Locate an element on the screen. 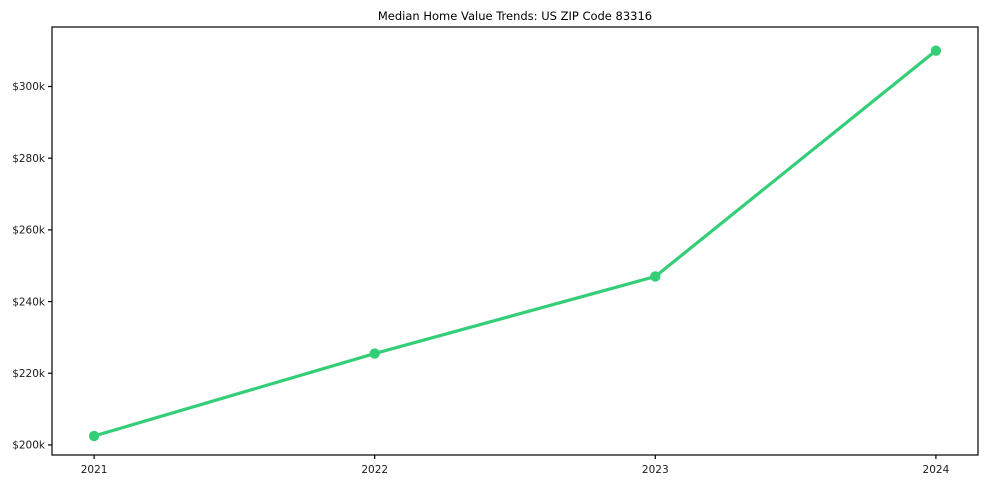 This screenshot has width=990, height=490. y-tick-label: $260k is located at coordinates (29, 231).